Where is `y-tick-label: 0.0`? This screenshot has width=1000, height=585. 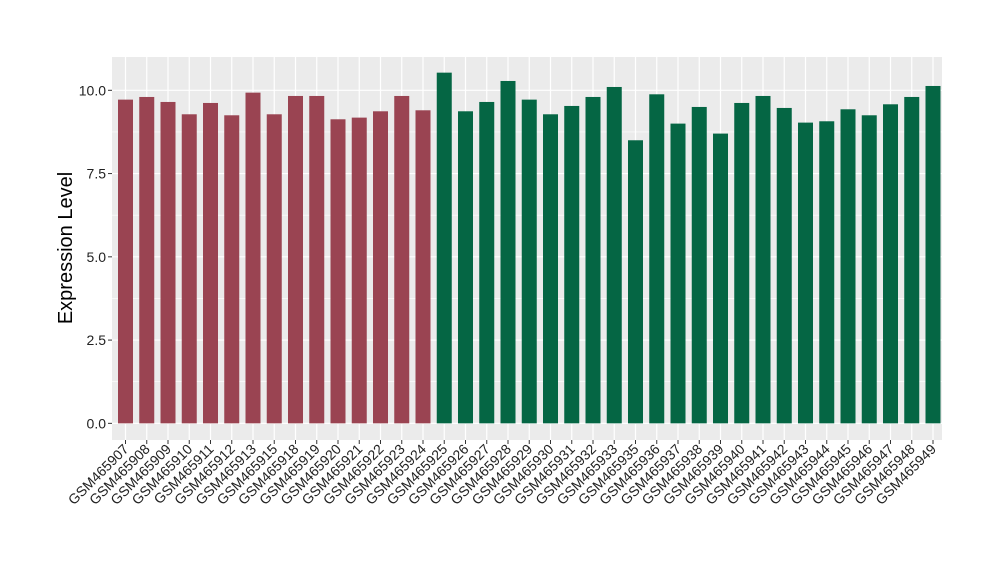
y-tick-label: 0.0 is located at coordinates (97, 423).